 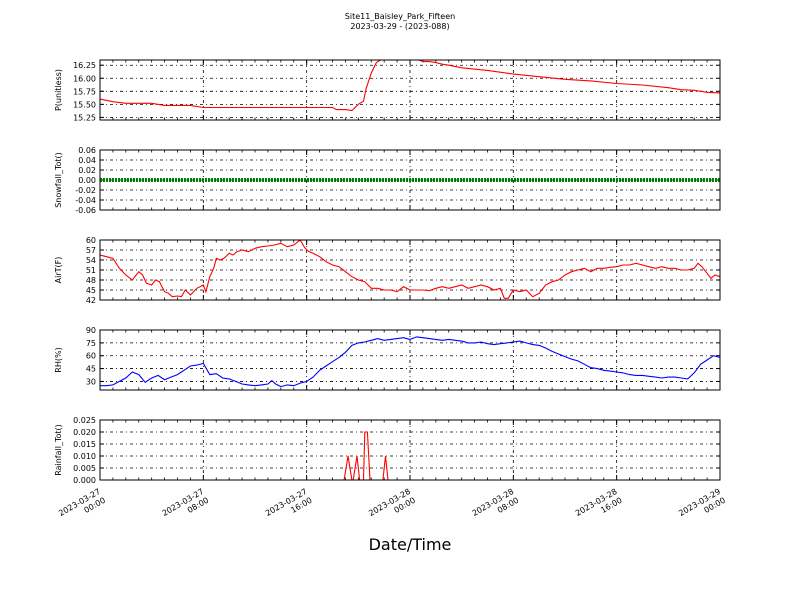 I want to click on y-tick-label: -0.02, so click(x=85, y=190).